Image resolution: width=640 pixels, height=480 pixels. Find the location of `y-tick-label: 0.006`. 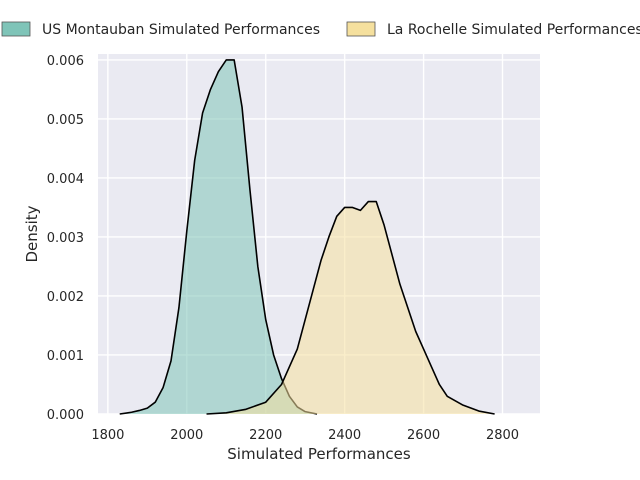

y-tick-label: 0.006 is located at coordinates (65, 61).